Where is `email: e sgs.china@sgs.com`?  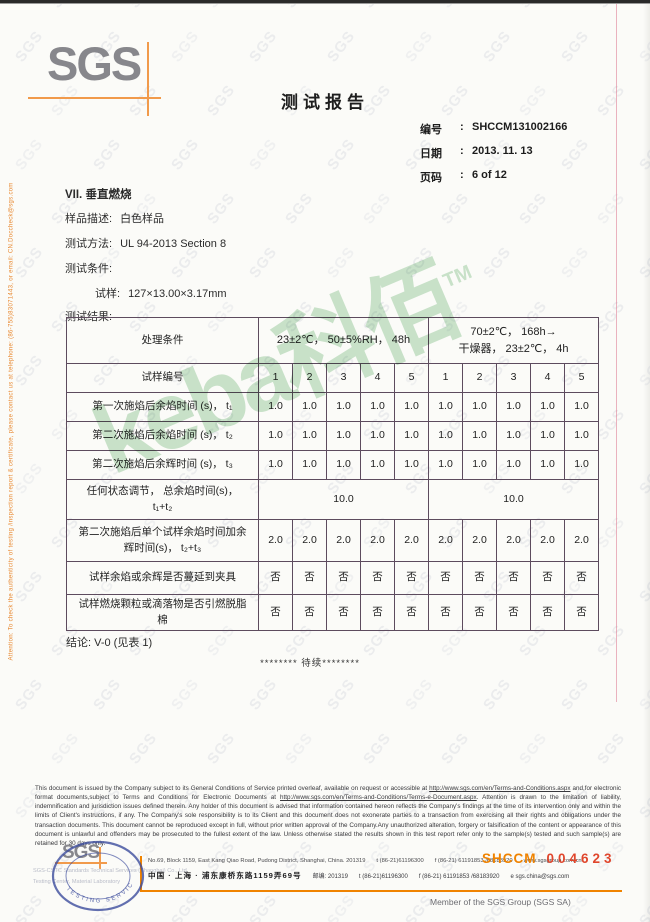 email: e sgs.china@sgs.com is located at coordinates (540, 877).